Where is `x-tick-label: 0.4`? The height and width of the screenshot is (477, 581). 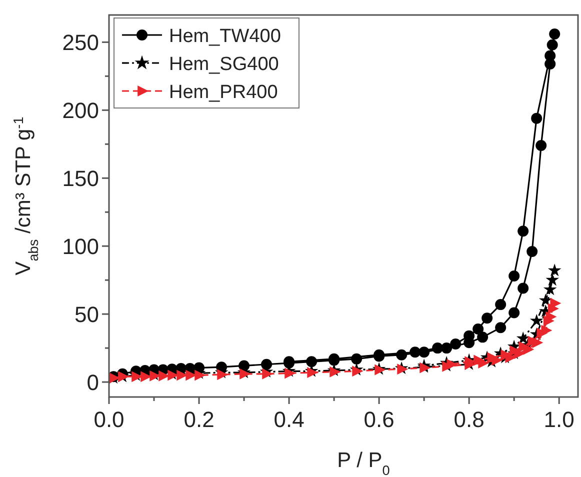 x-tick-label: 0.4 is located at coordinates (289, 419).